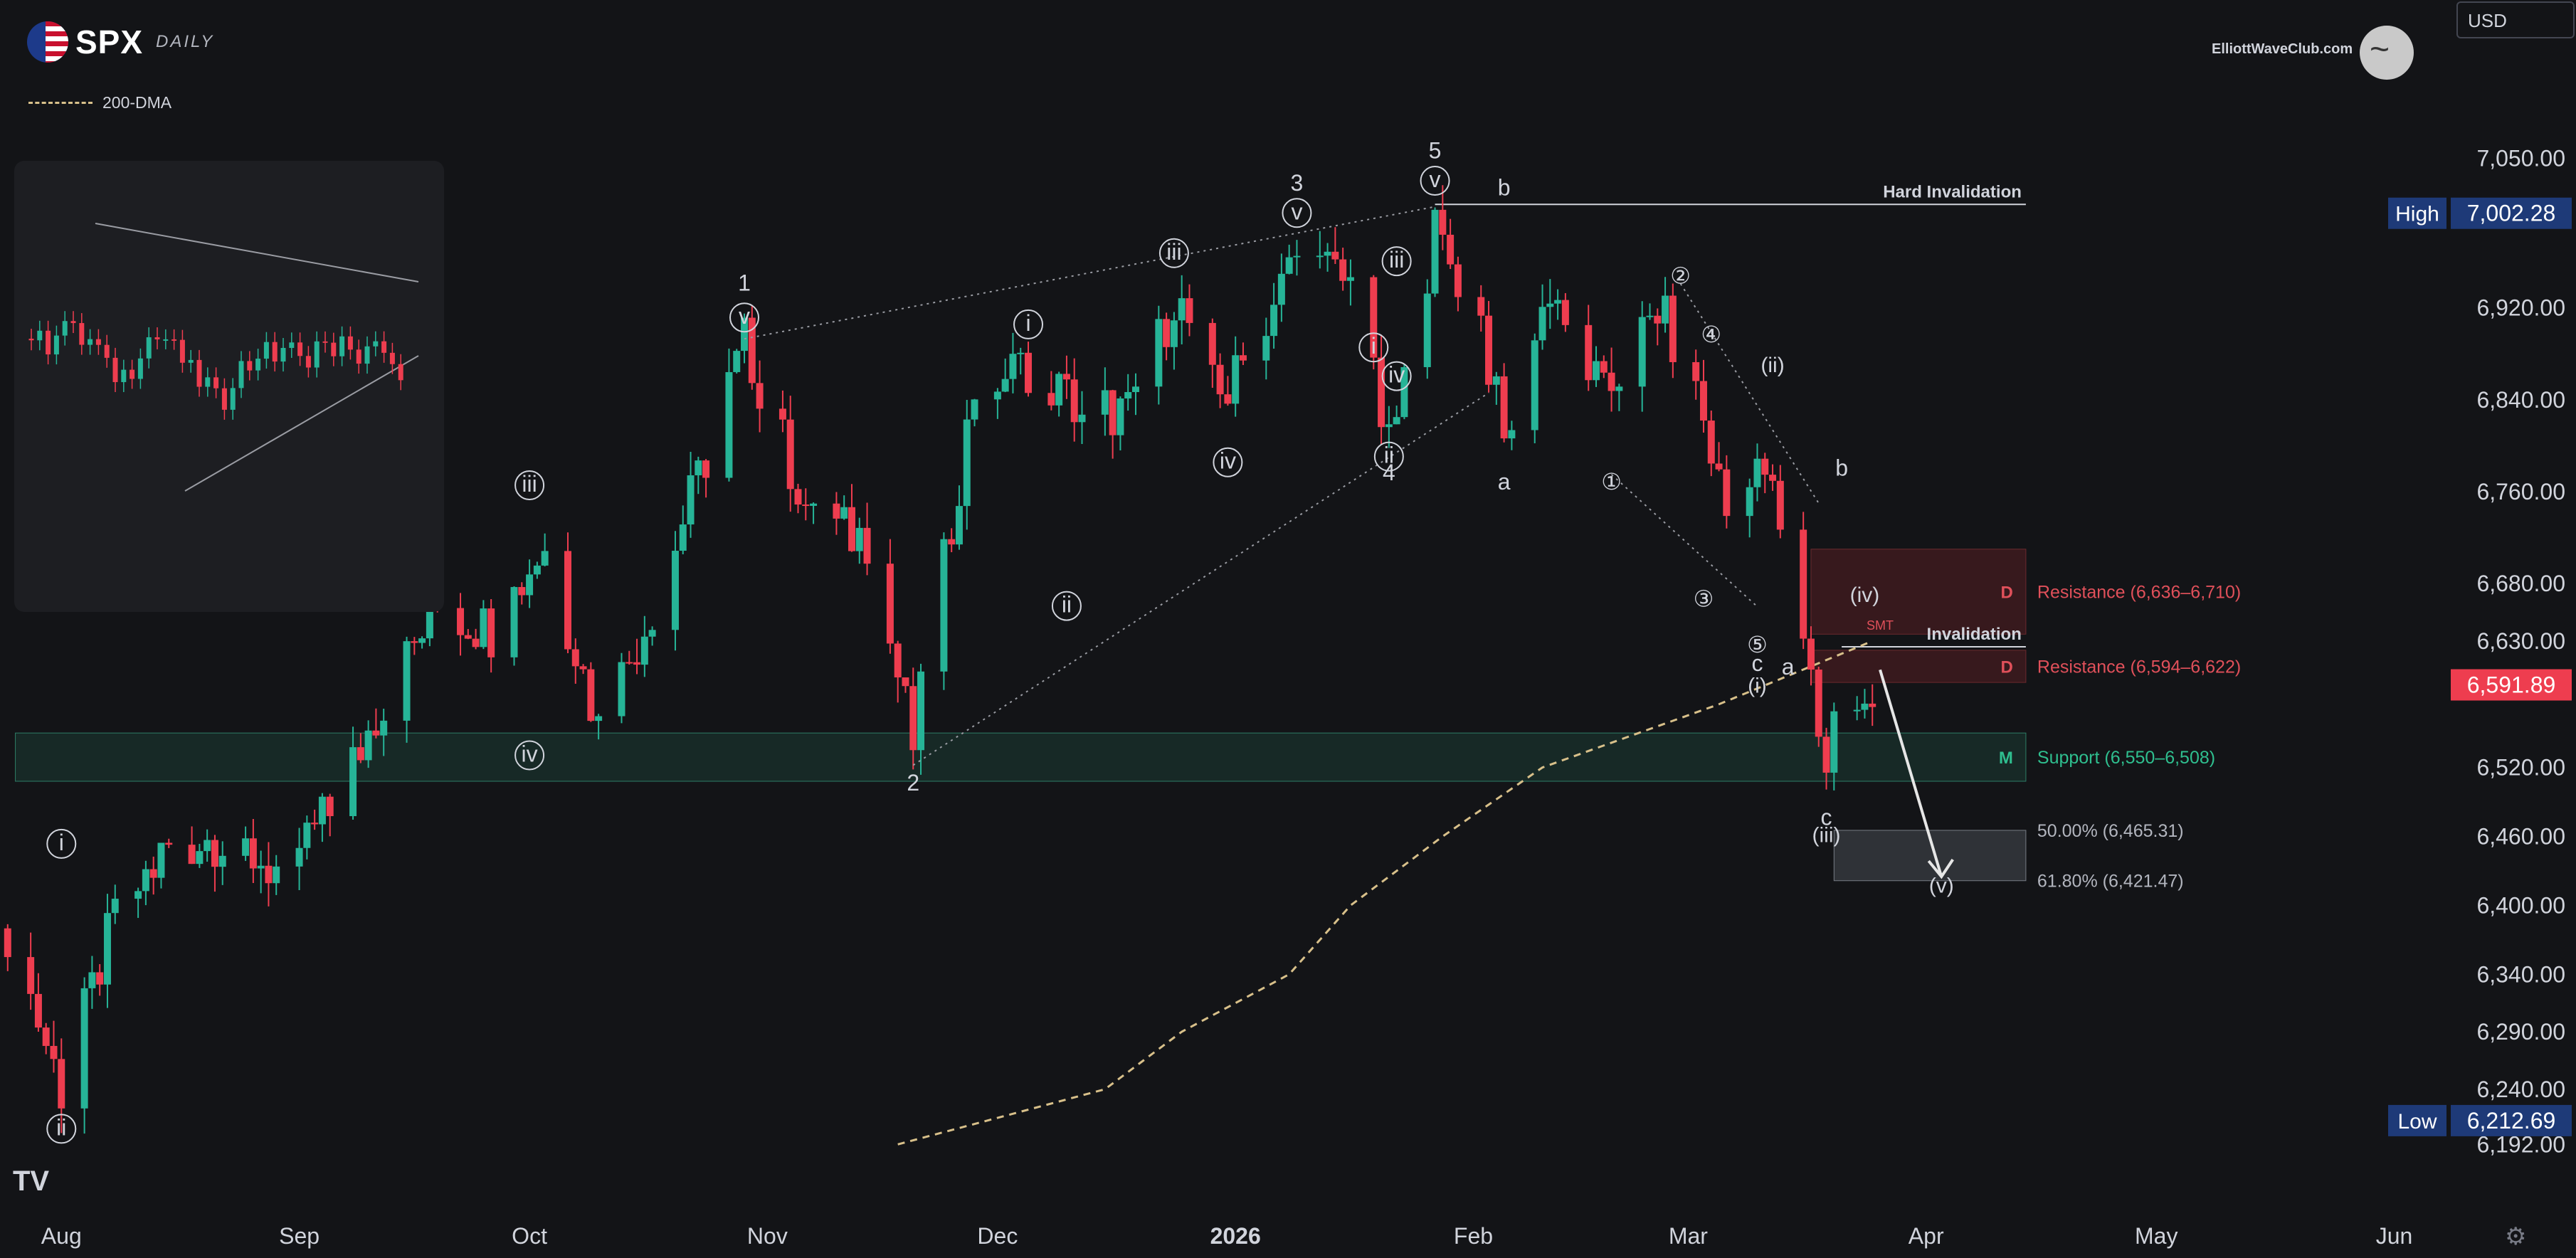 The image size is (2576, 1258). I want to click on wave-label-0: 1, so click(744, 282).